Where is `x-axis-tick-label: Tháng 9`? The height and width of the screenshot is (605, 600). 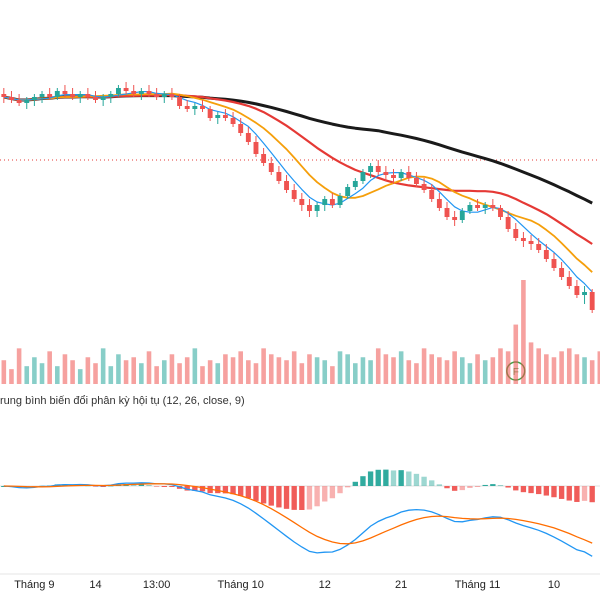
x-axis-tick-label: Tháng 9 is located at coordinates (34, 585).